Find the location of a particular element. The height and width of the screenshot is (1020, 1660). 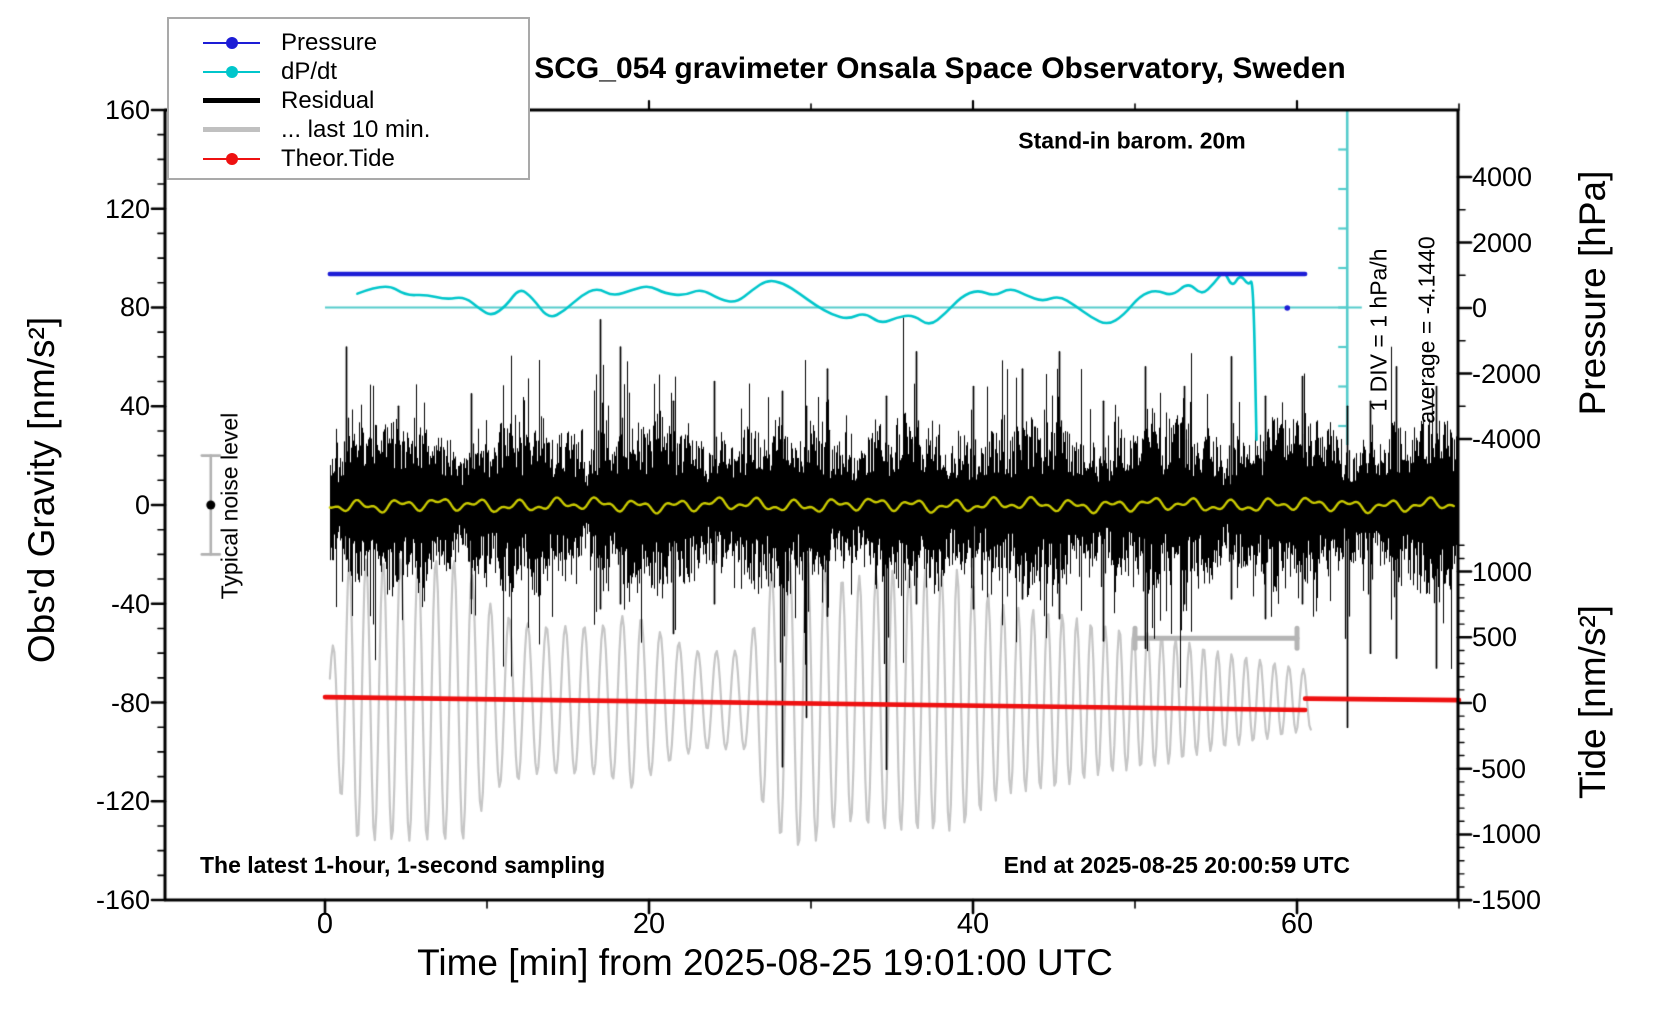

legend-item-label: ... last 10 min. is located at coordinates (356, 129).